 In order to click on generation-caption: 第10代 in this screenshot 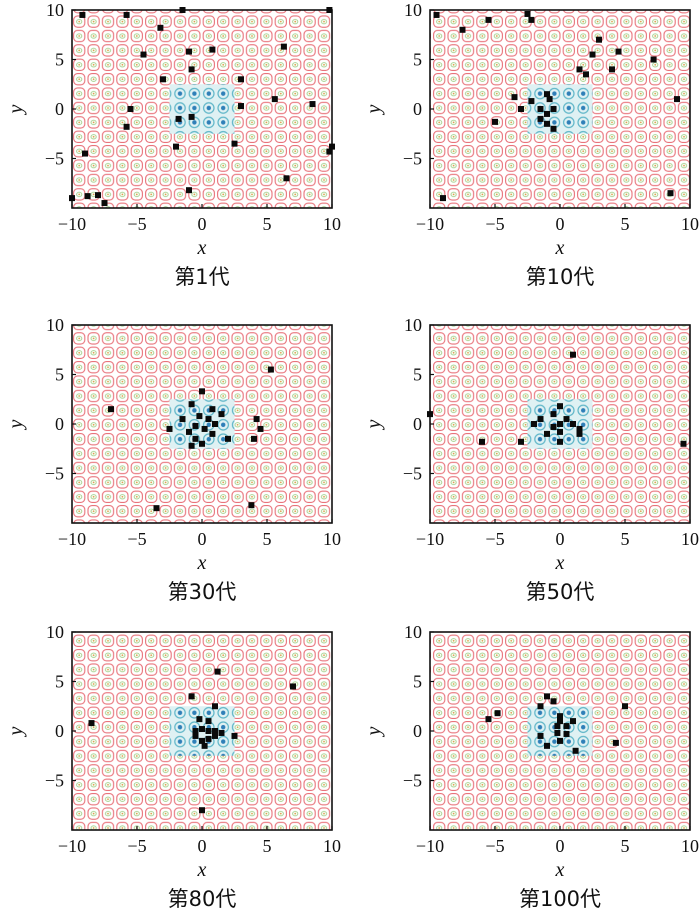, I will do `click(560, 277)`.